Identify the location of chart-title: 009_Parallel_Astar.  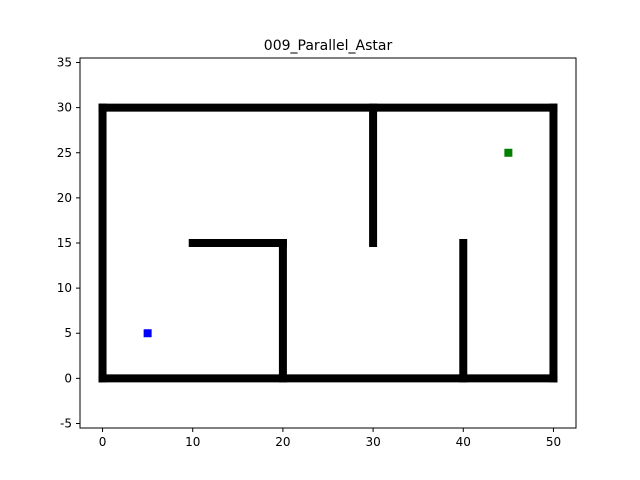
(328, 46).